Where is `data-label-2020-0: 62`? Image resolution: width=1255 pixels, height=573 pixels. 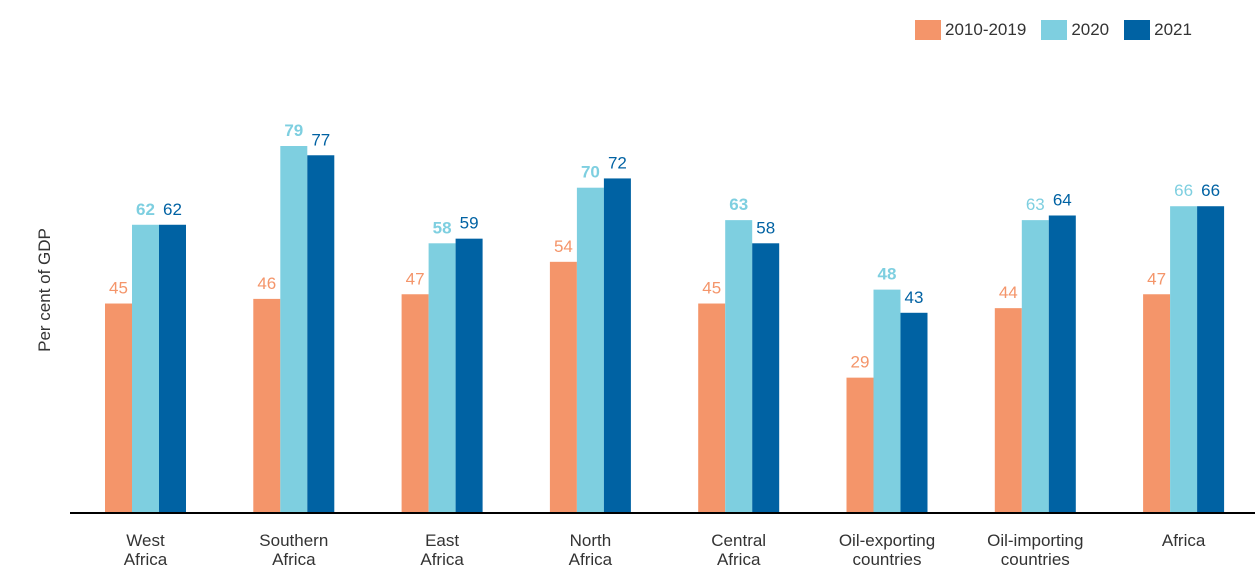 data-label-2020-0: 62 is located at coordinates (145, 209).